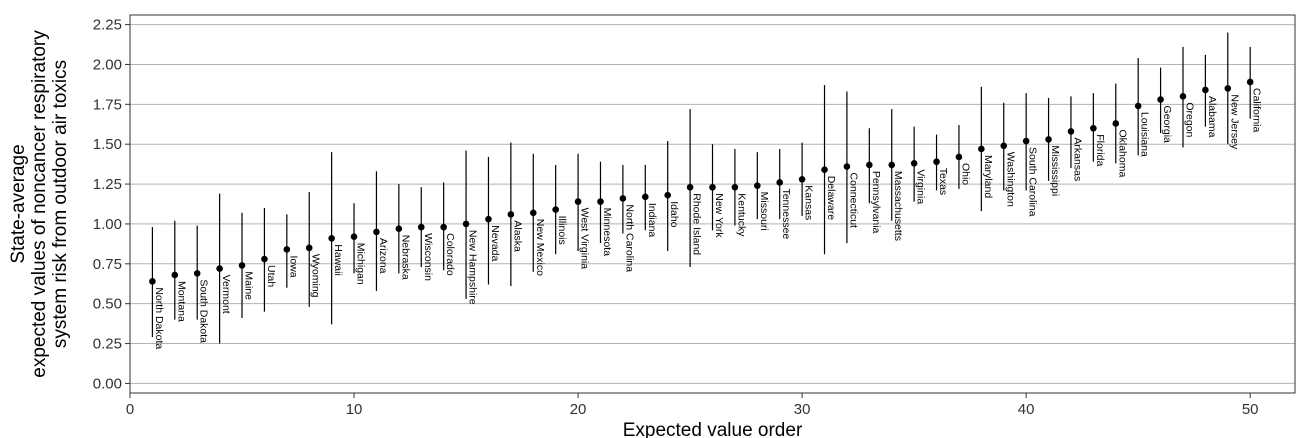 Image resolution: width=1300 pixels, height=438 pixels. I want to click on x-axis-ticks: 0 10 20 30 40 50, so click(692, 405).